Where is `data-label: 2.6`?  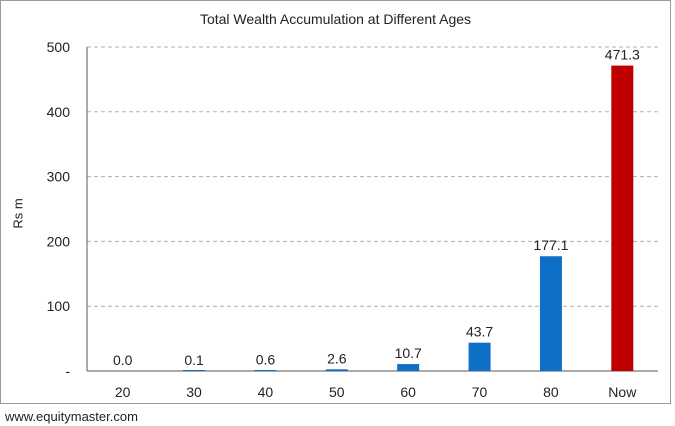
data-label: 2.6 is located at coordinates (337, 358).